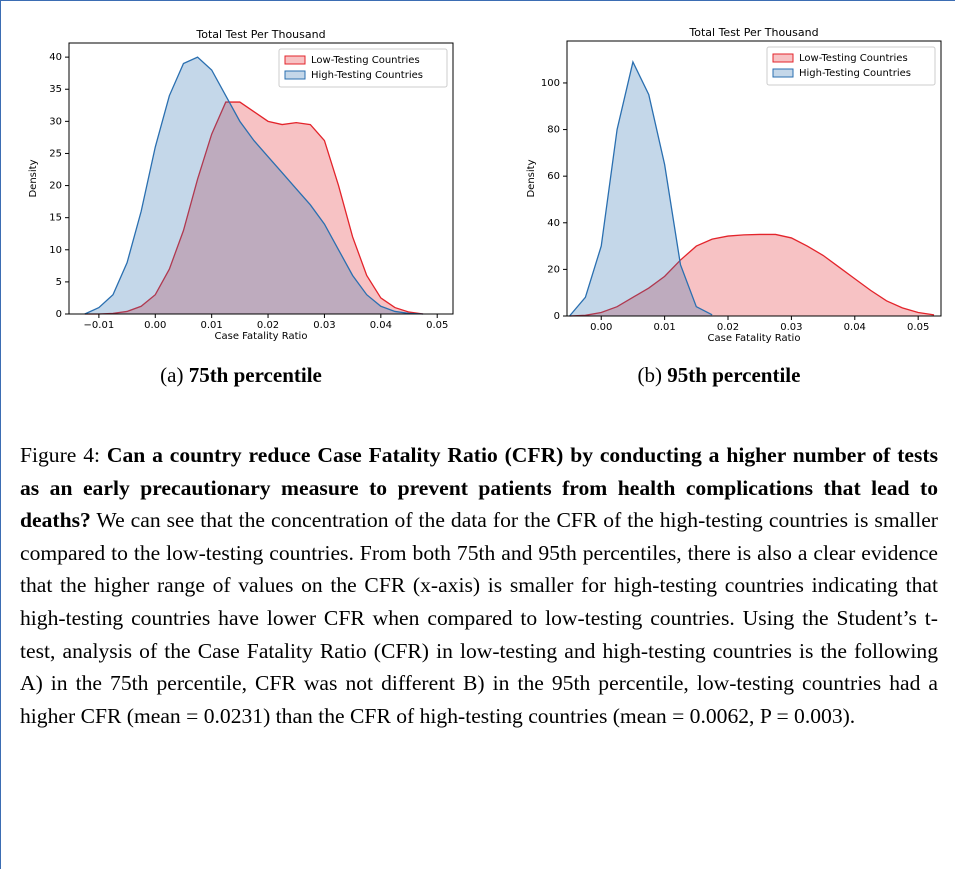 Image resolution: width=955 pixels, height=869 pixels. I want to click on y-tick-label: 100, so click(550, 83).